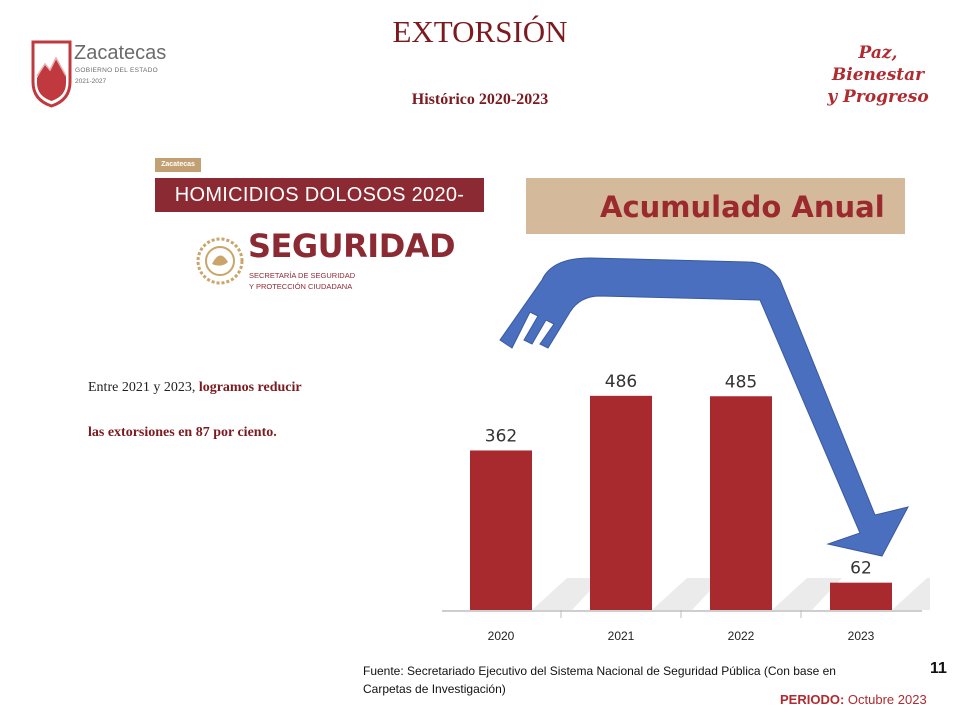  I want to click on x-tick-label-2020: 2020, so click(501, 636).